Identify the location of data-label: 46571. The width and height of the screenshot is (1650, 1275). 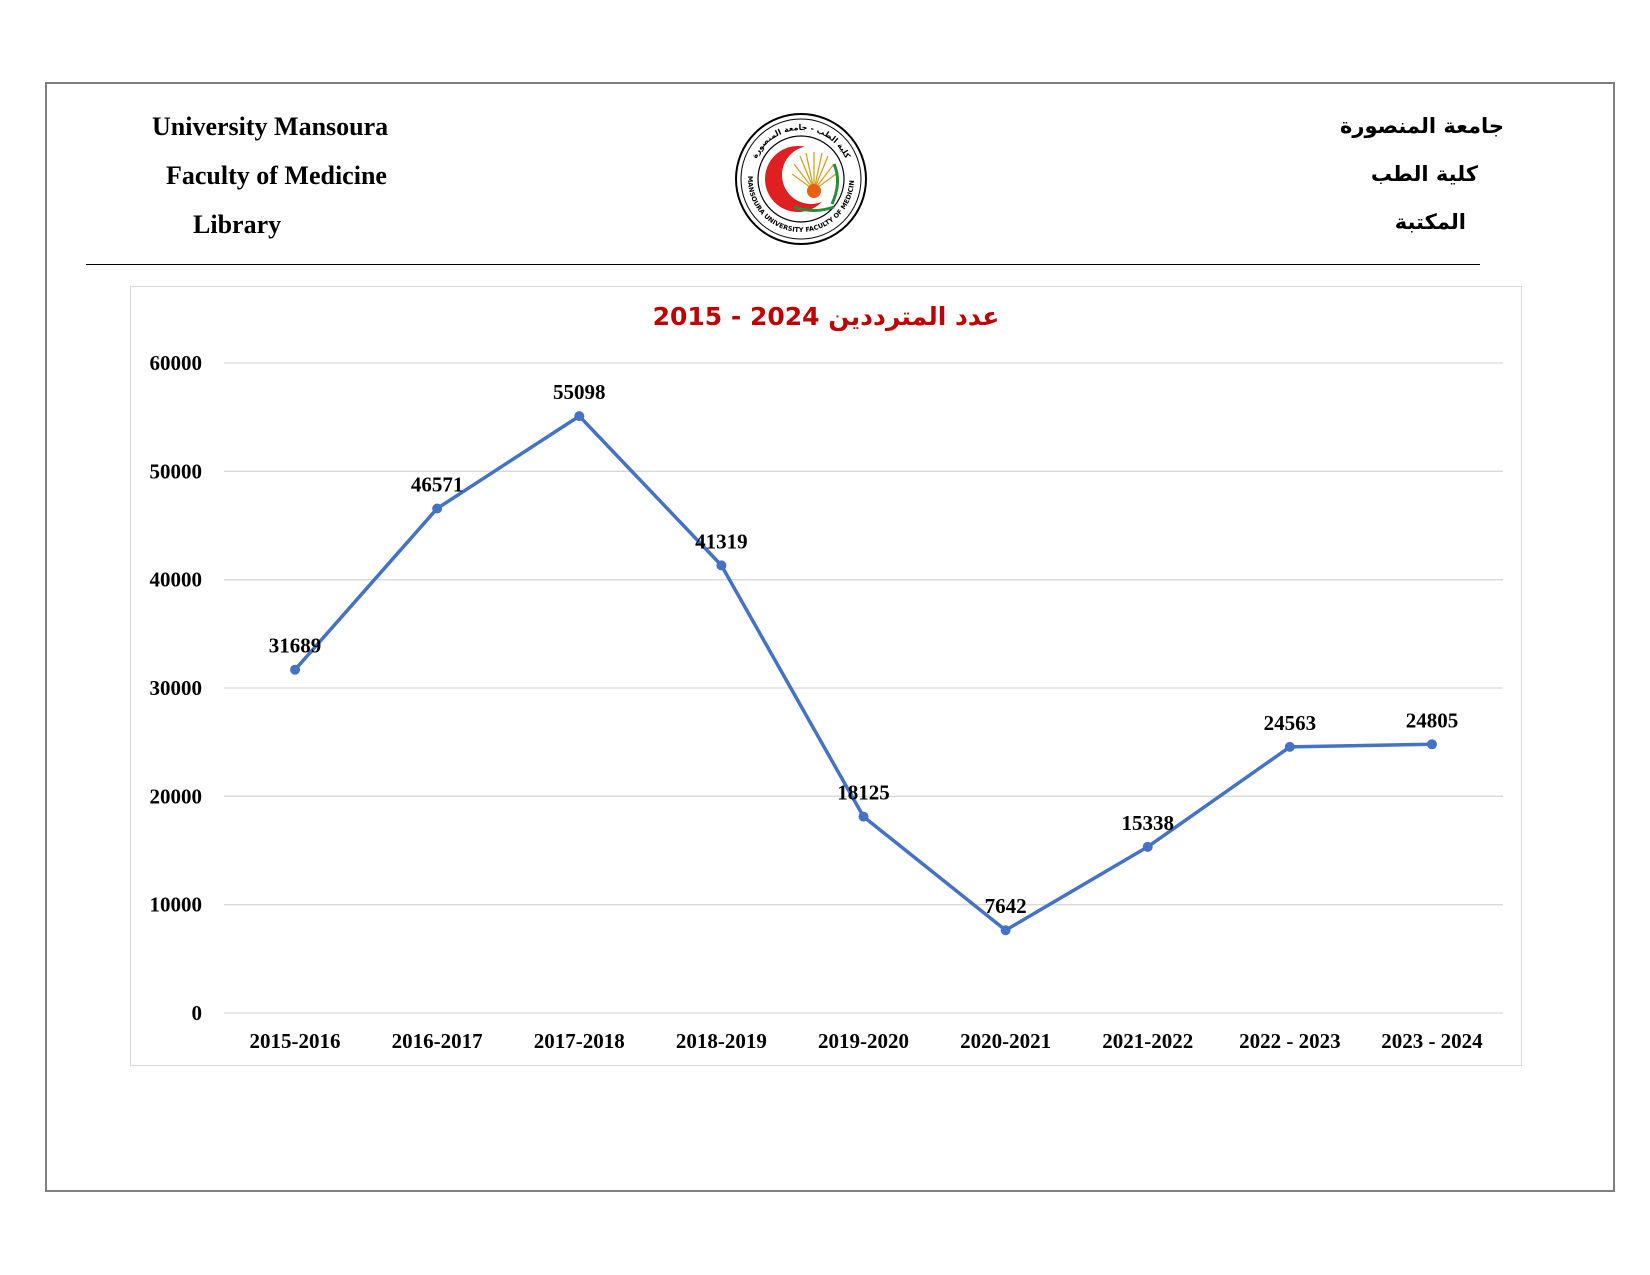
(437, 484).